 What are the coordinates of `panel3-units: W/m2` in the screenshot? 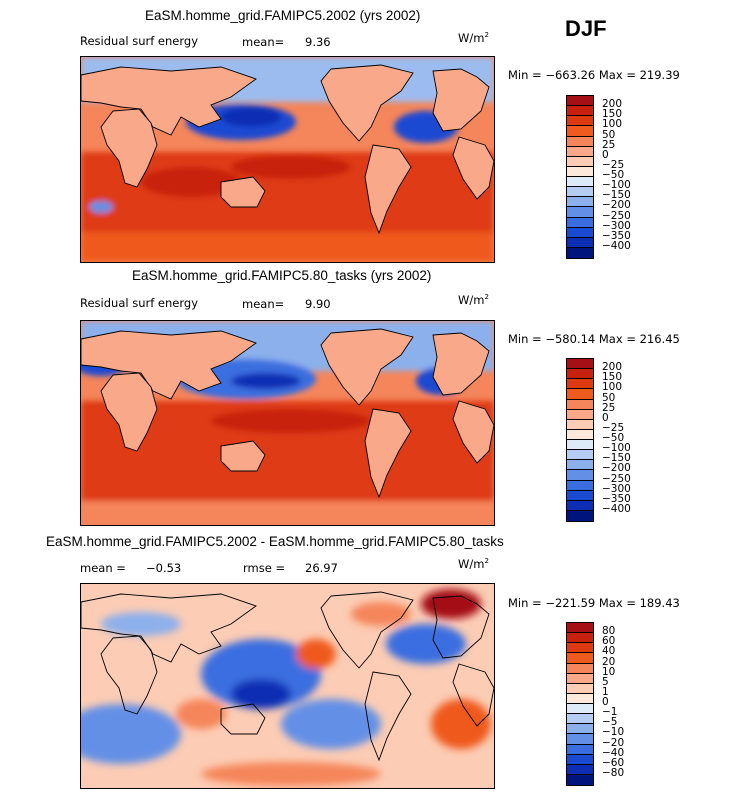 It's located at (473, 564).